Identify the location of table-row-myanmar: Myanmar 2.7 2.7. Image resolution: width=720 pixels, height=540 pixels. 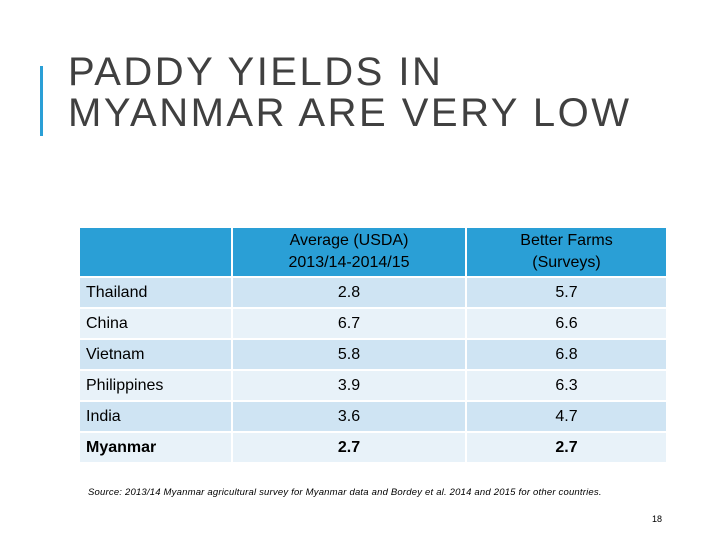
(373, 448).